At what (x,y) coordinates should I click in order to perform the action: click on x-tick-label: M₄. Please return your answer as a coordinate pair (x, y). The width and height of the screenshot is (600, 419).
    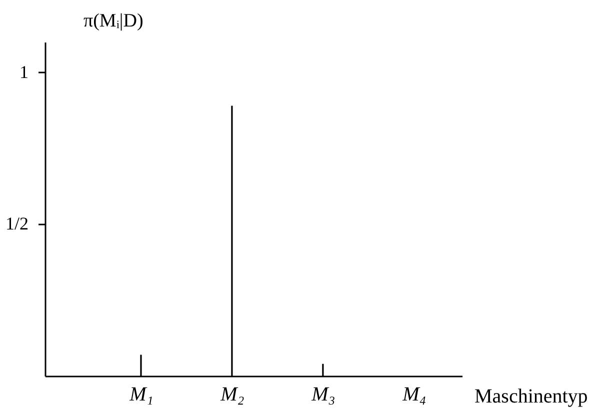
    Looking at the image, I should click on (414, 395).